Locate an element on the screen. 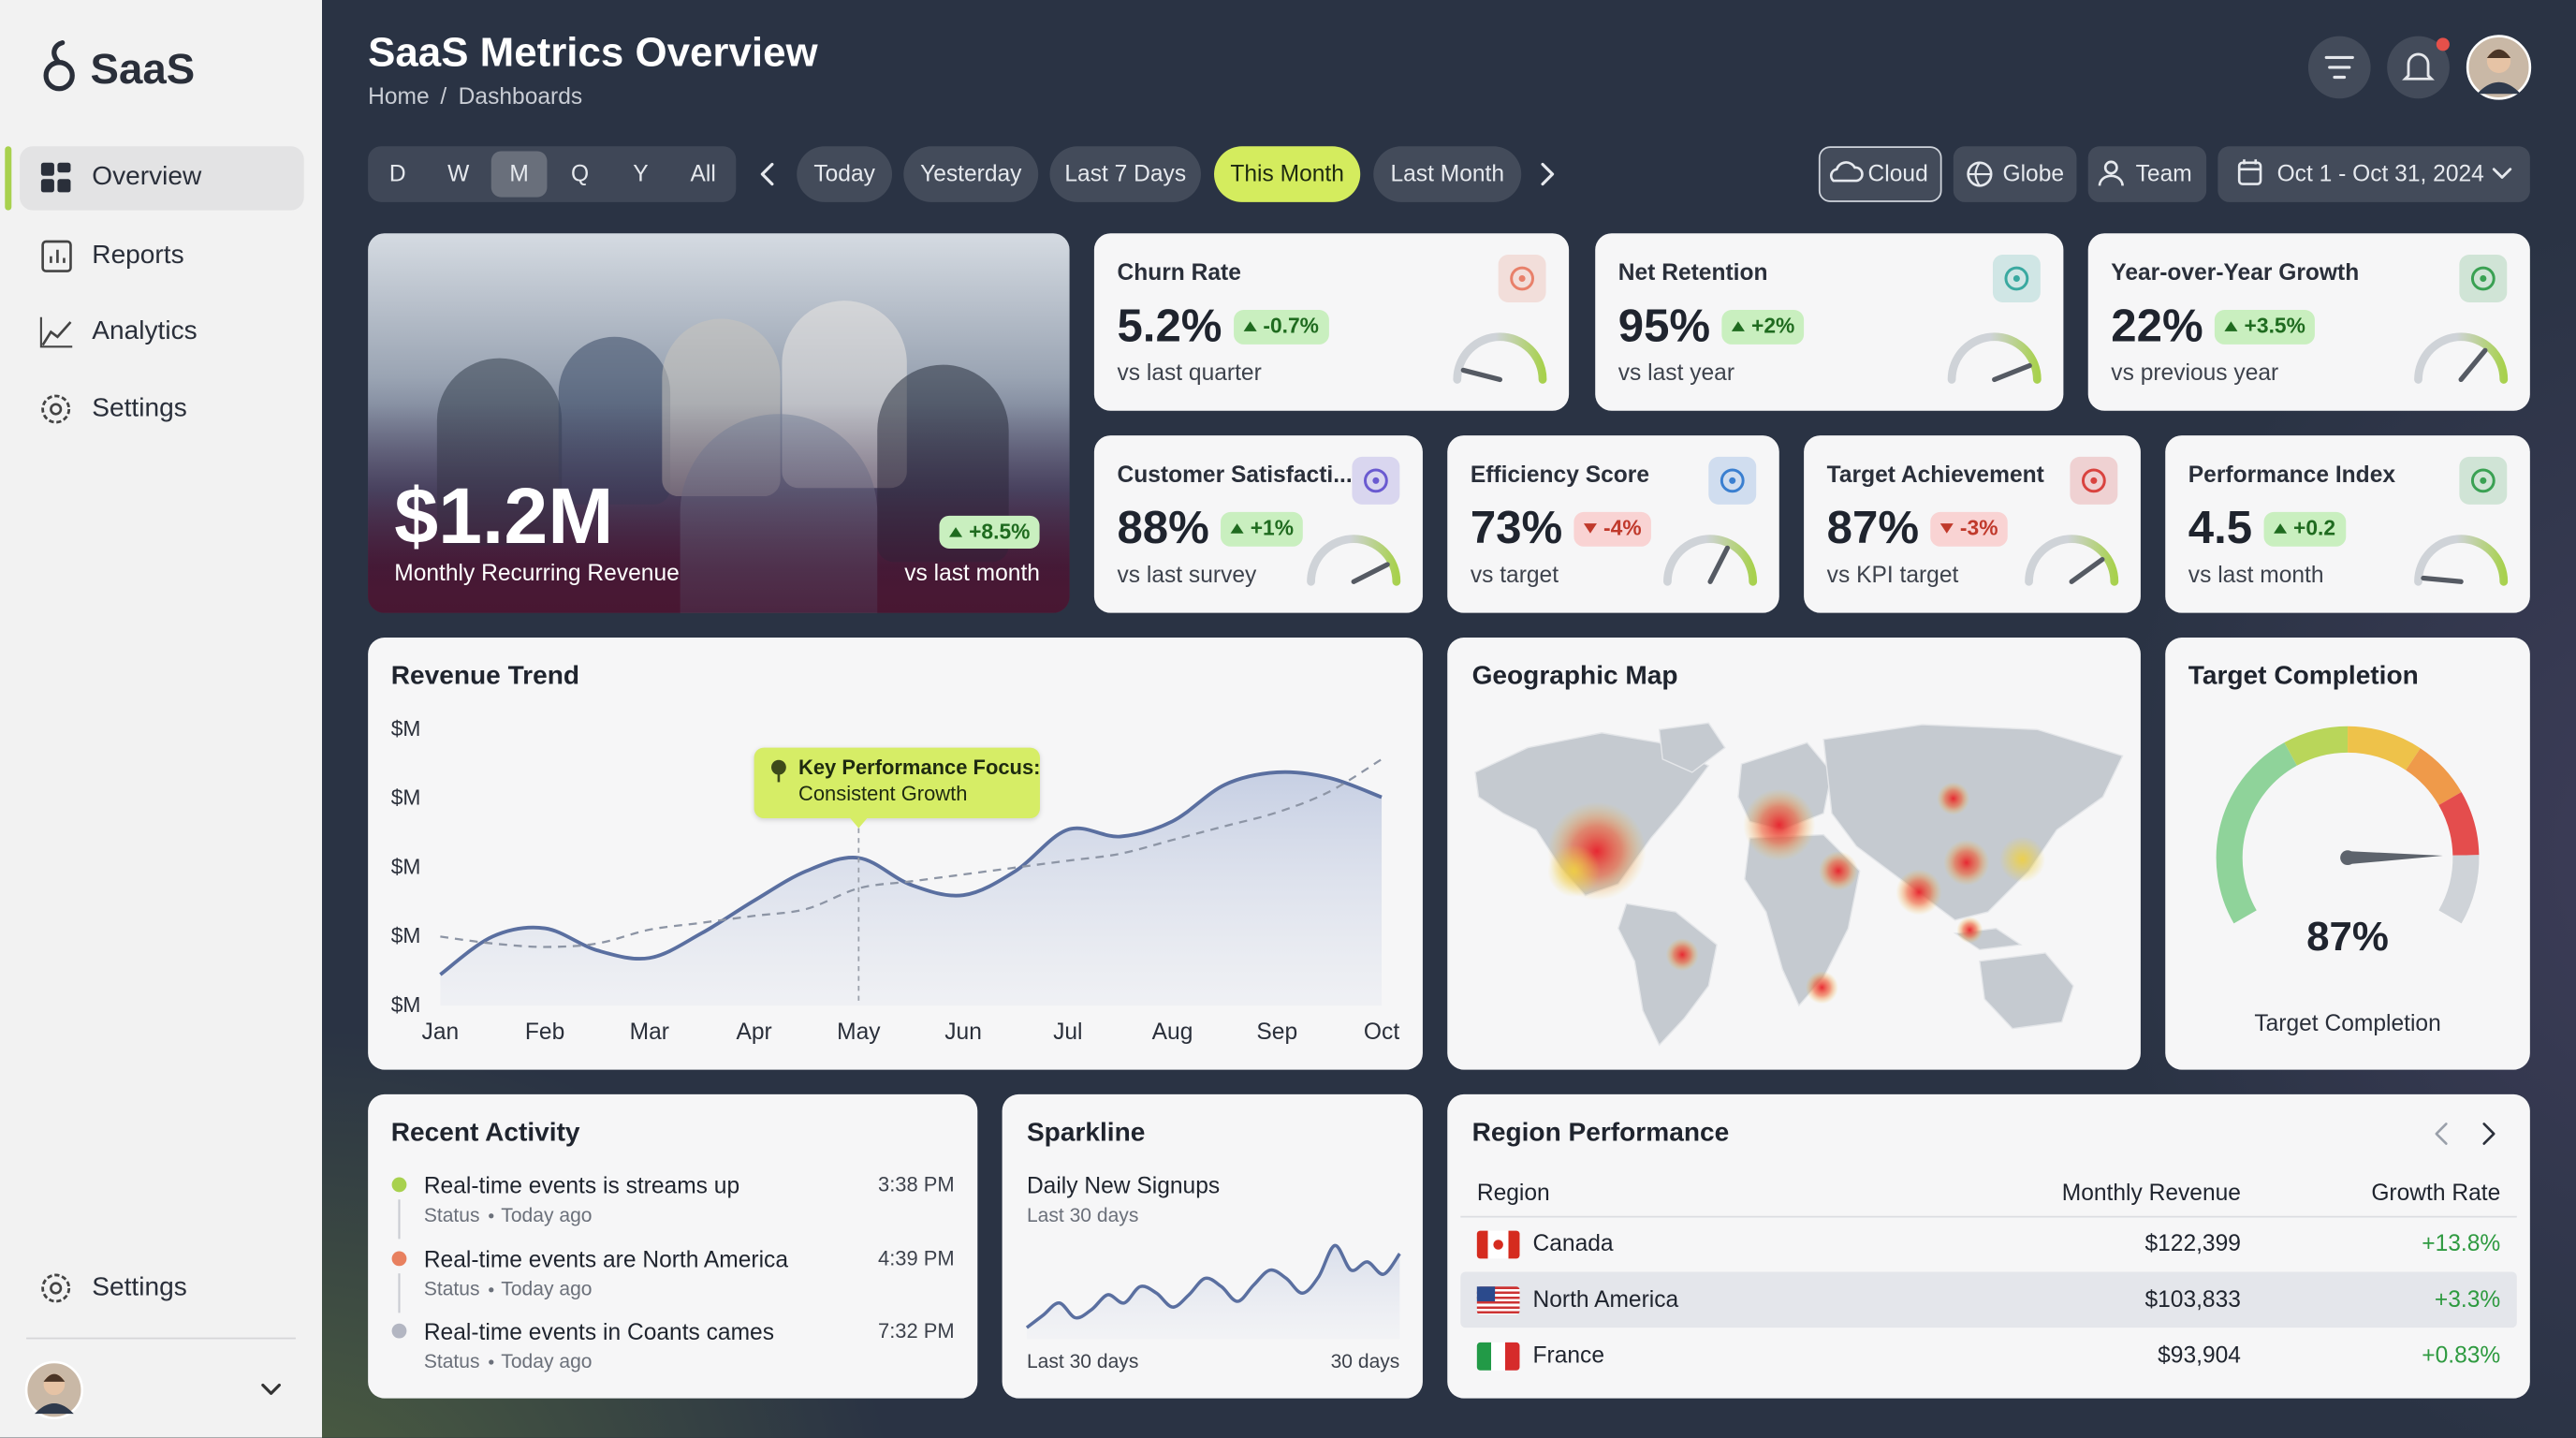 The width and height of the screenshot is (2576, 1438). kpi-note: vs target is located at coordinates (1514, 574).